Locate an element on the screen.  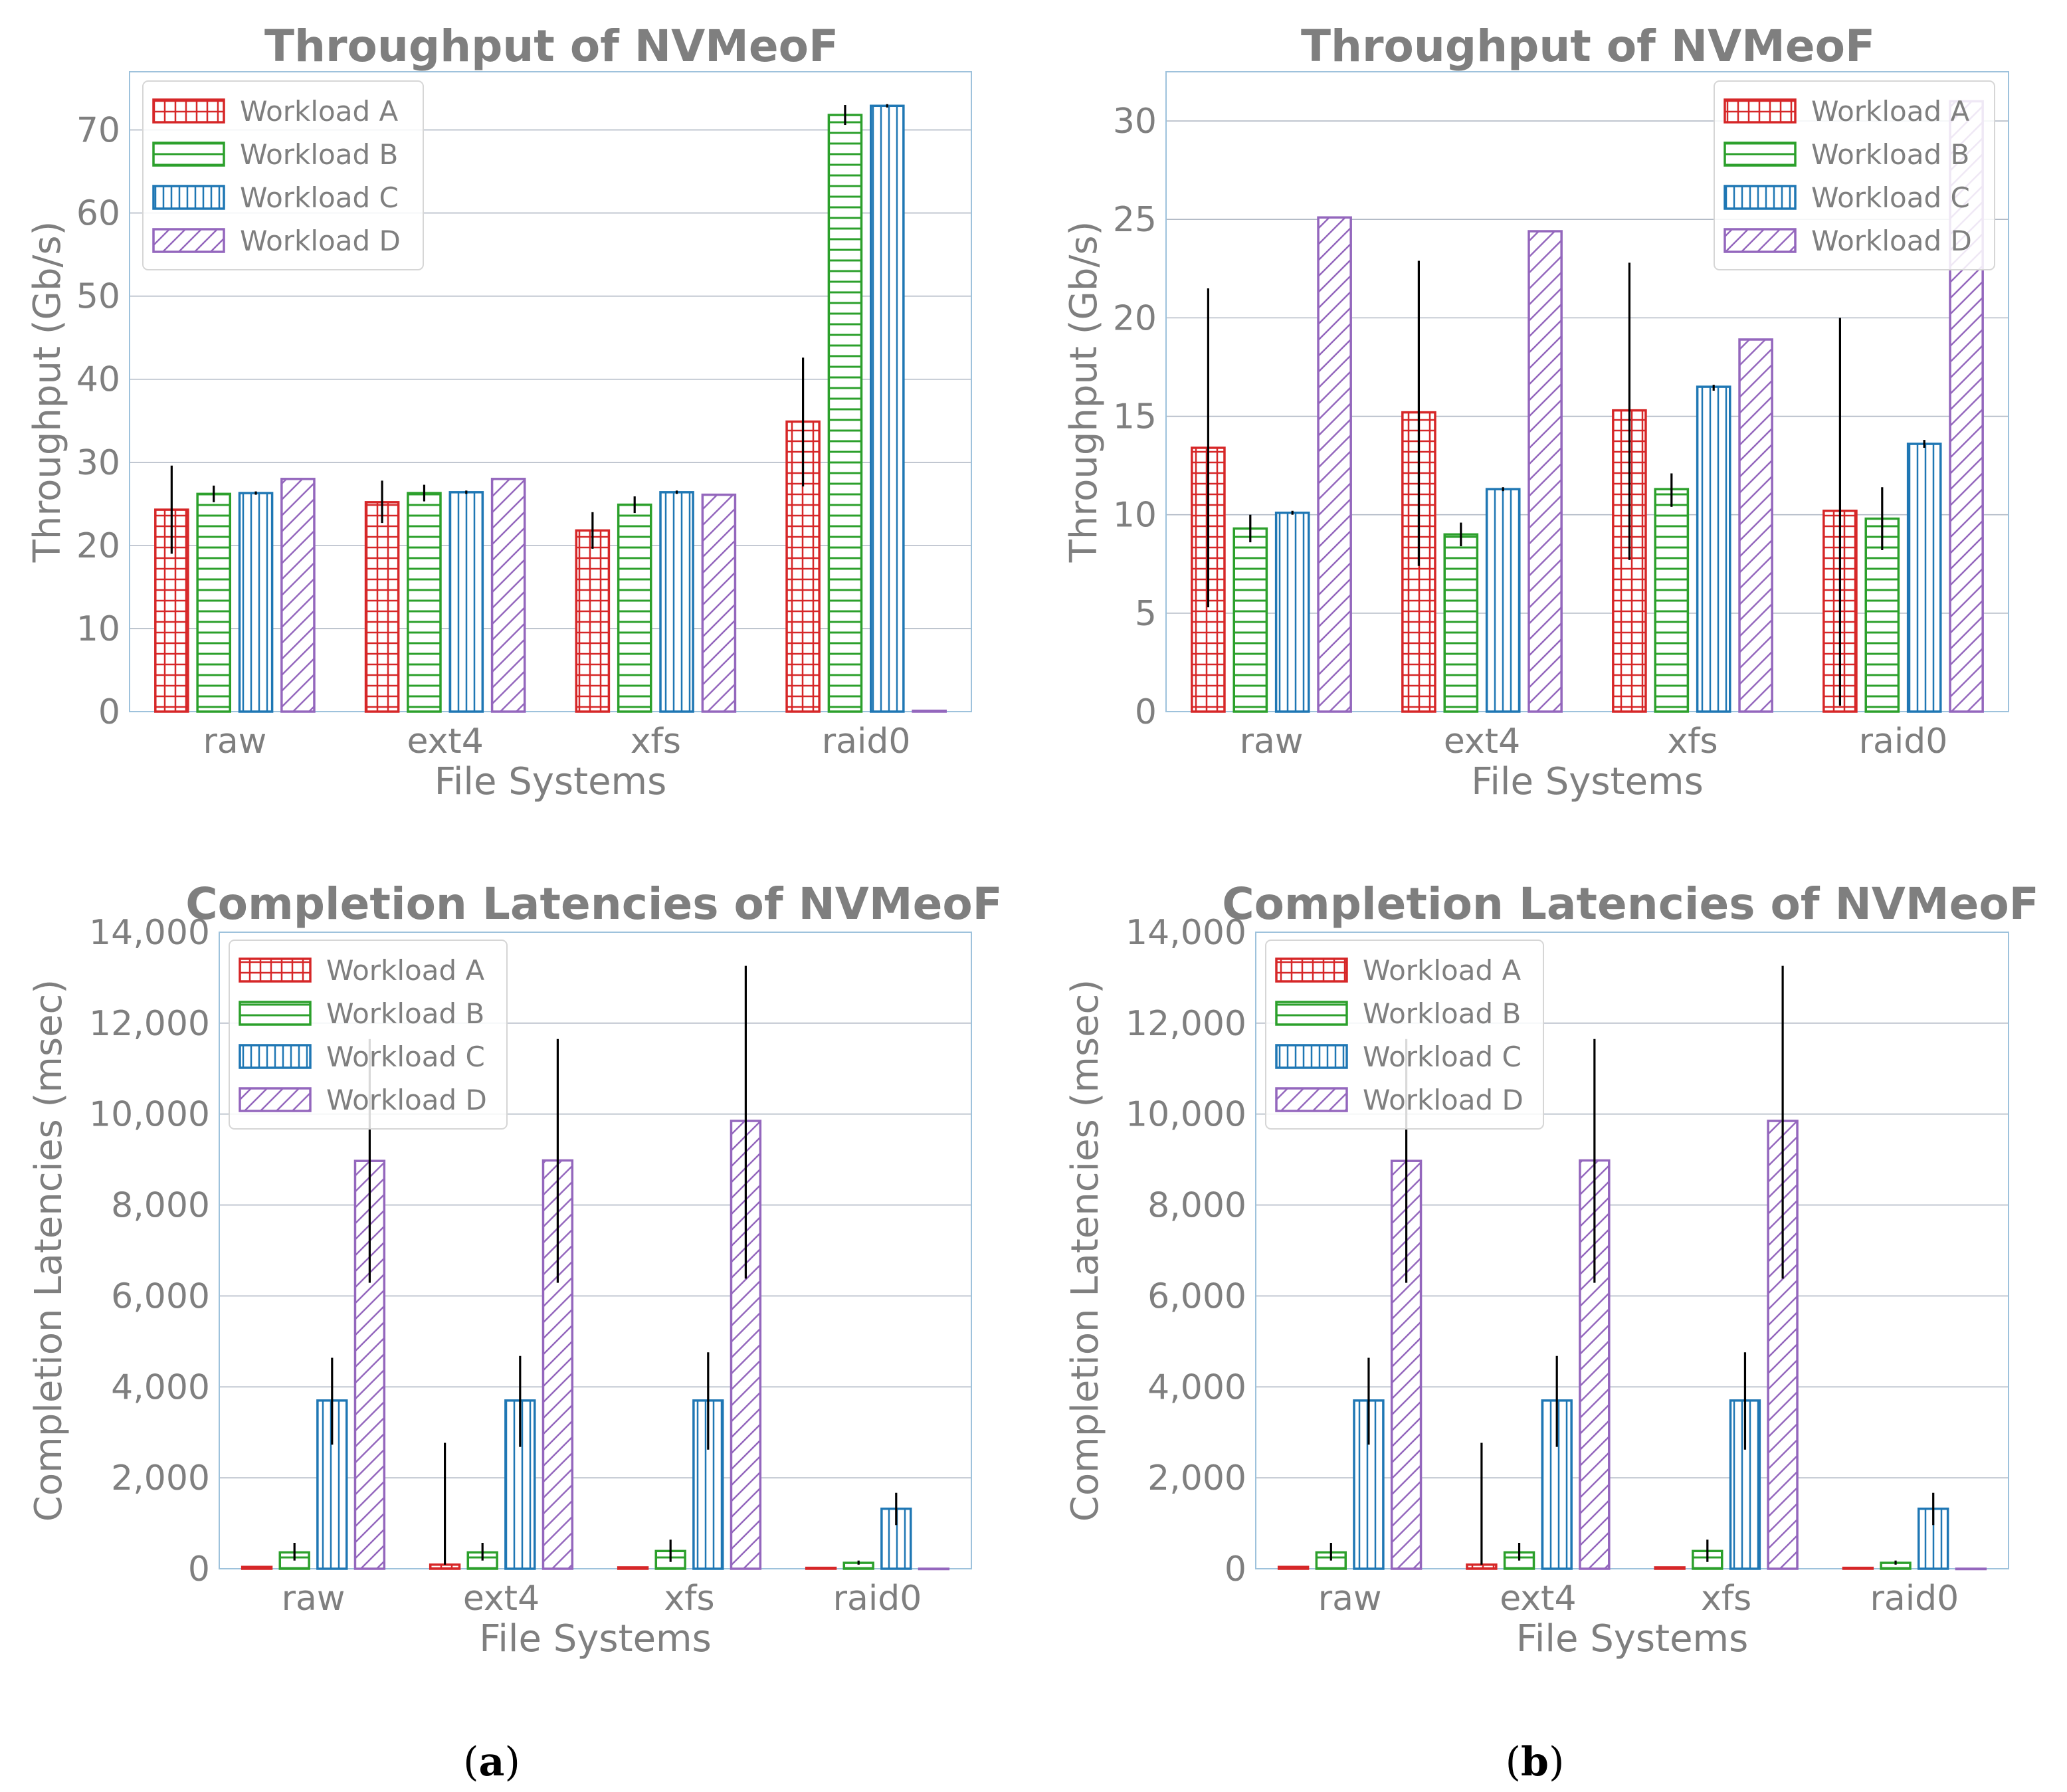
bar-workload-c-xfs is located at coordinates (1713, 549).